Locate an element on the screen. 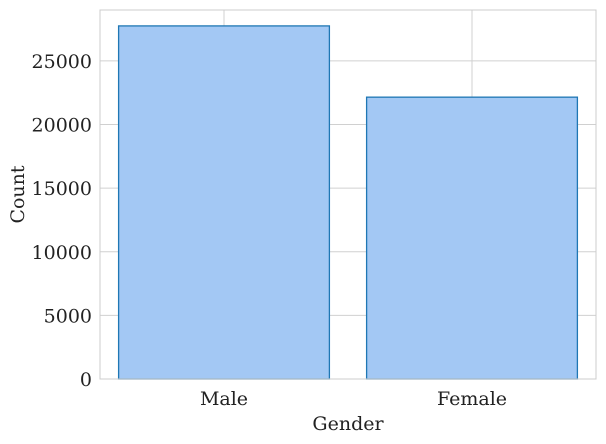 The height and width of the screenshot is (444, 606). y-tick-labels: 0 5000 10000 15000 20000 25000 is located at coordinates (62, 221).